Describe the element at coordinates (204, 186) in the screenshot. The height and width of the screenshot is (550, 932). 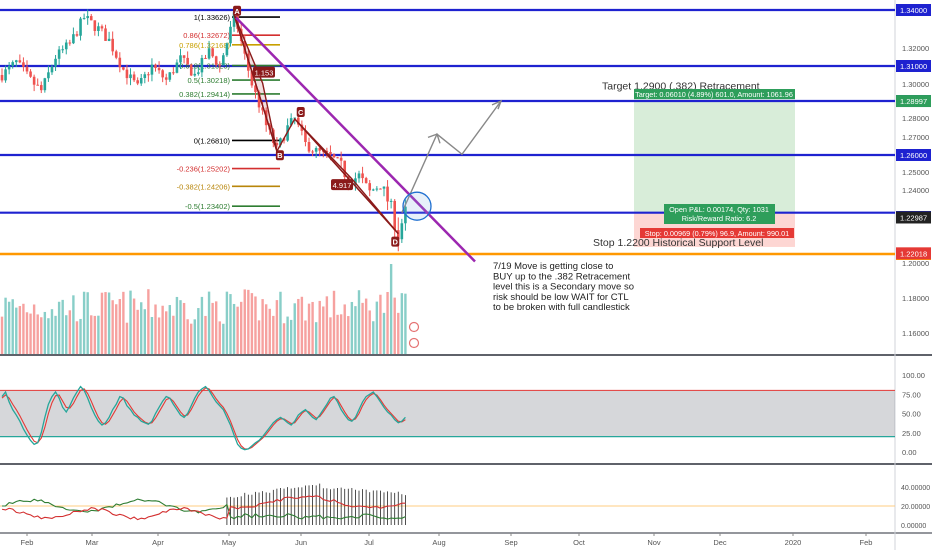
I see `fib-level-label: -0.382(1.24206)` at that location.